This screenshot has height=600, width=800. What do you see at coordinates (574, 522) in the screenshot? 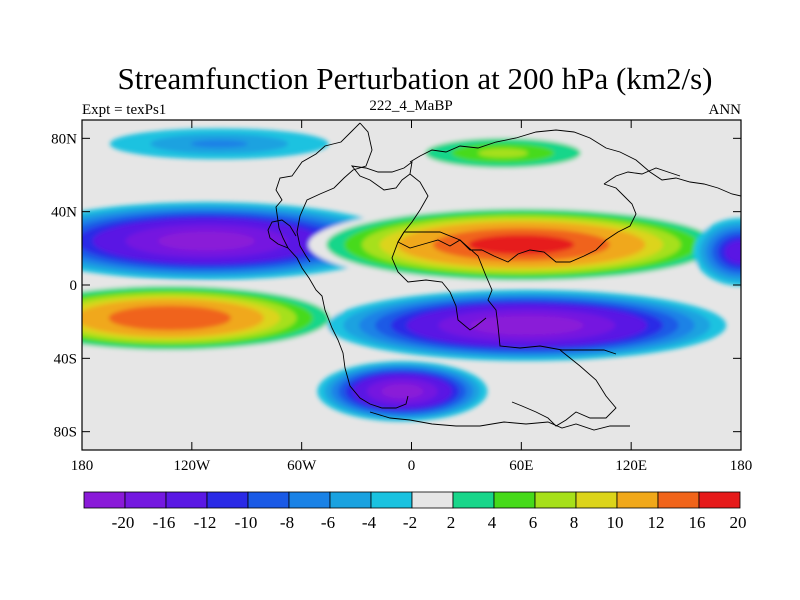
I see `colorbar-label: 8` at bounding box center [574, 522].